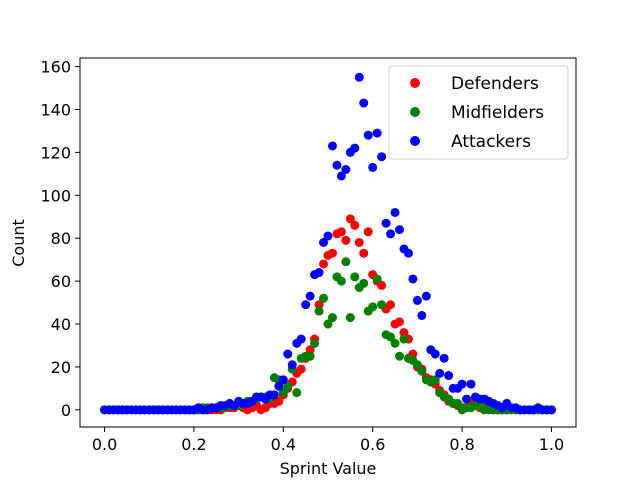 This screenshot has width=640, height=480. What do you see at coordinates (61, 367) in the screenshot?
I see `y-tick-label: 20` at bounding box center [61, 367].